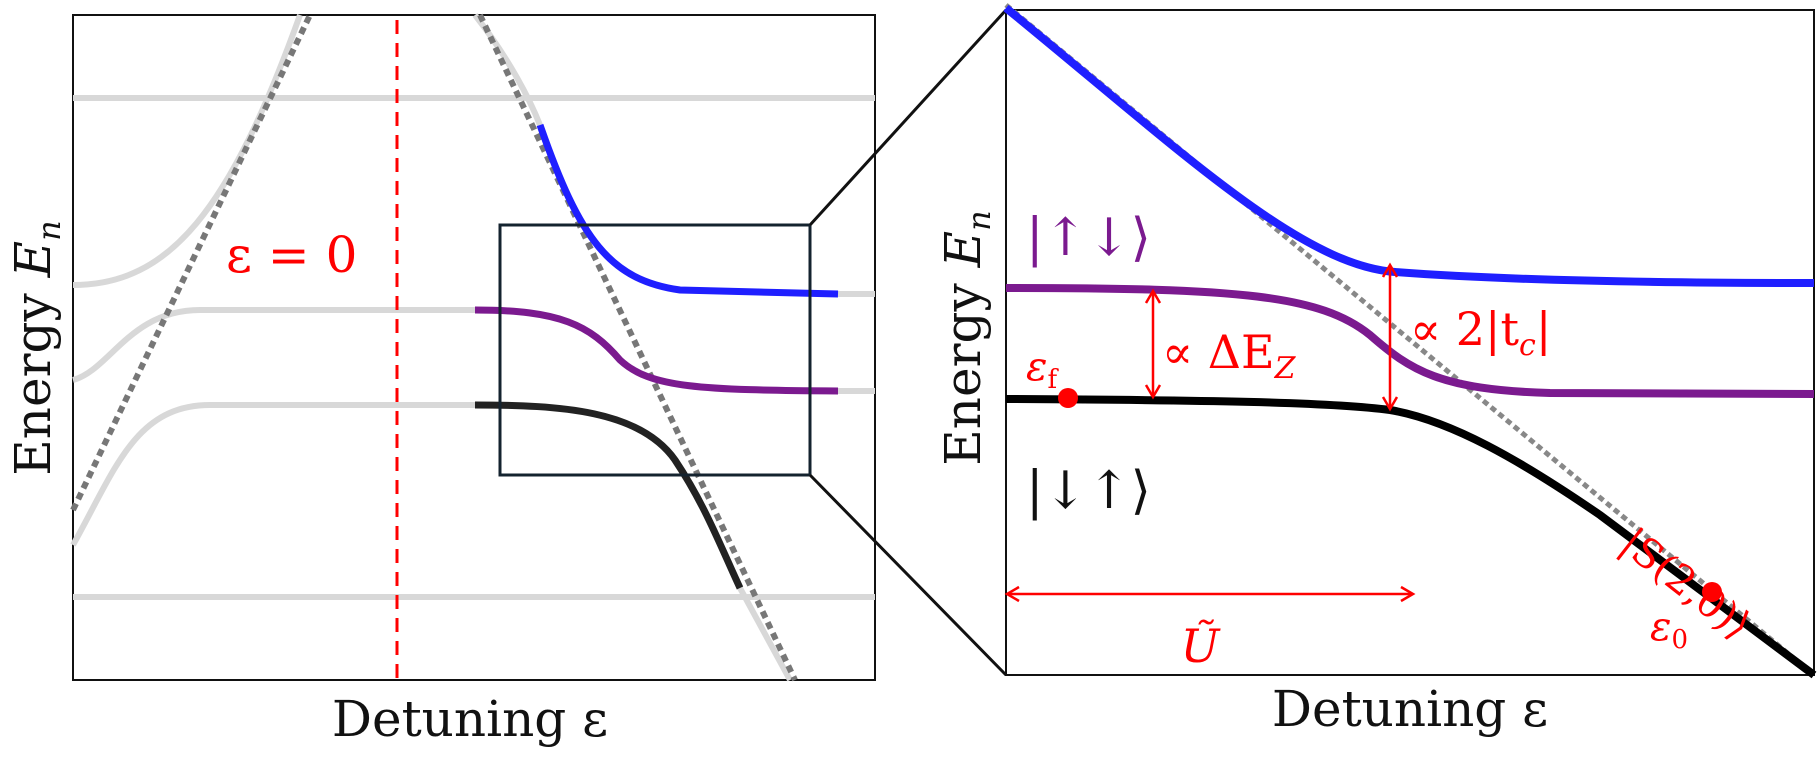 The height and width of the screenshot is (762, 1818). Describe the element at coordinates (291, 255) in the screenshot. I see `epsilon-zero-label: ε = 0` at that location.